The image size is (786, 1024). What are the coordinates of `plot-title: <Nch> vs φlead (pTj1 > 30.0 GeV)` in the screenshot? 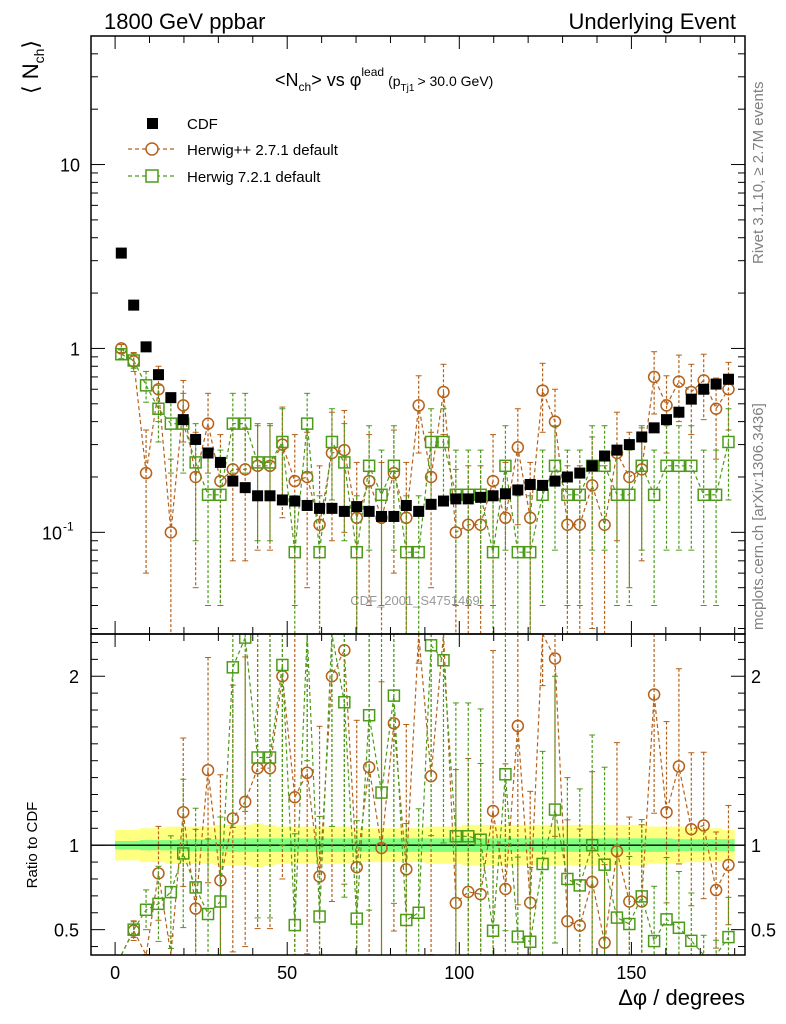 It's located at (384, 79).